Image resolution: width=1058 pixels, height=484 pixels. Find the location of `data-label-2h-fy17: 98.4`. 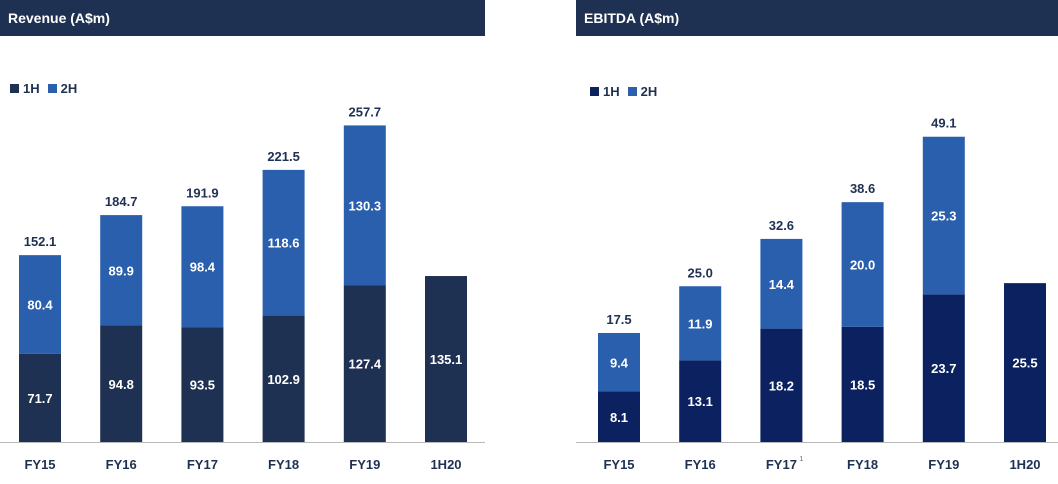

data-label-2h-fy17: 98.4 is located at coordinates (203, 267).